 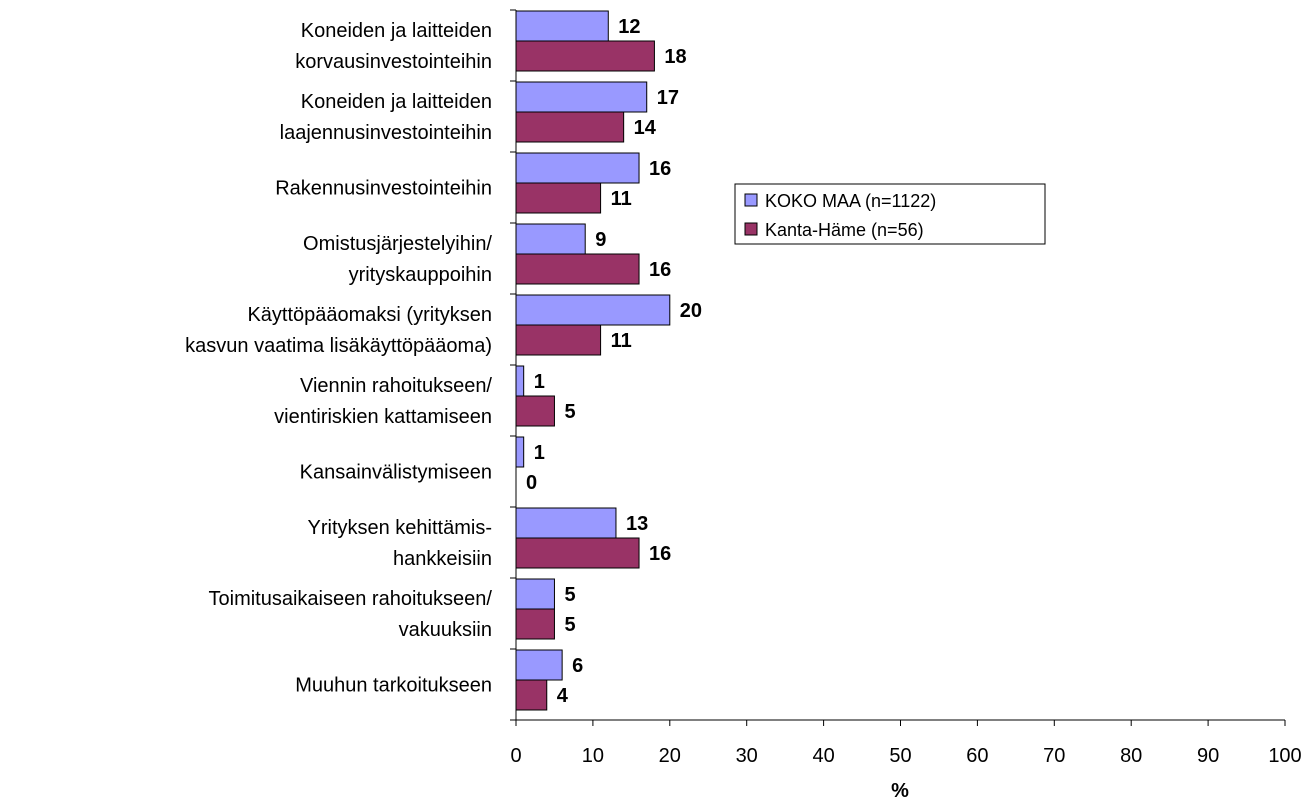 I want to click on value-label: 12, so click(x=629, y=27).